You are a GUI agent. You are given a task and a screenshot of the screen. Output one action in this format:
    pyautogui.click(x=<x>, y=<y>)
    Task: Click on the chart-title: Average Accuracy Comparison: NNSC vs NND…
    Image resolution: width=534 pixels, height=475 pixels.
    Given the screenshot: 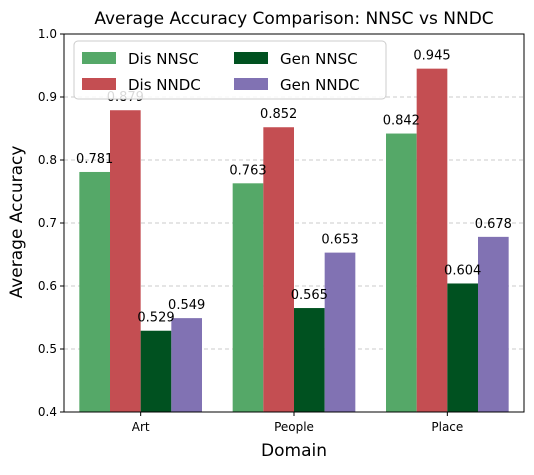 What is the action you would take?
    pyautogui.click(x=293, y=19)
    